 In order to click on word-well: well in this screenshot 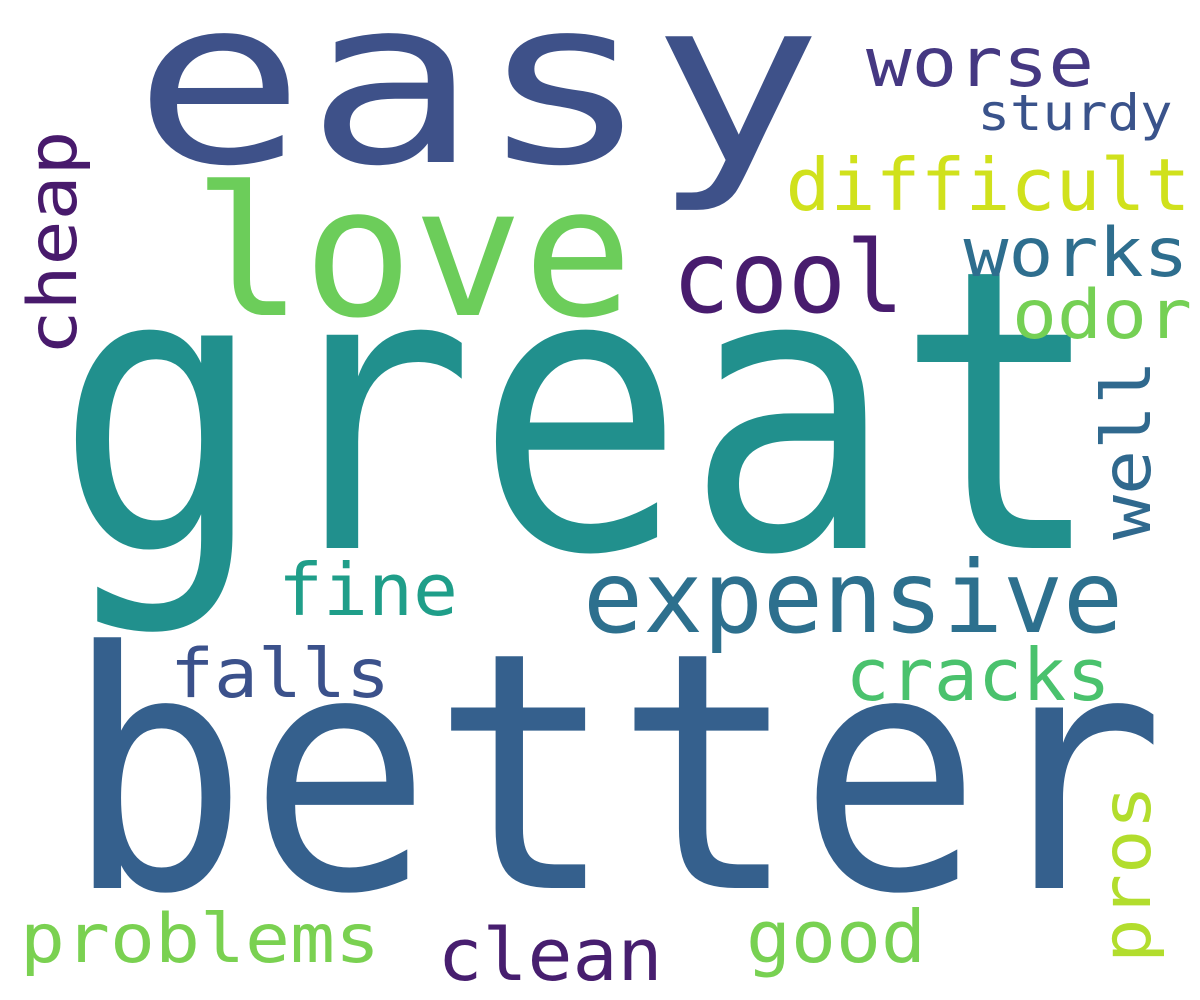, I will do `click(1127, 450)`.